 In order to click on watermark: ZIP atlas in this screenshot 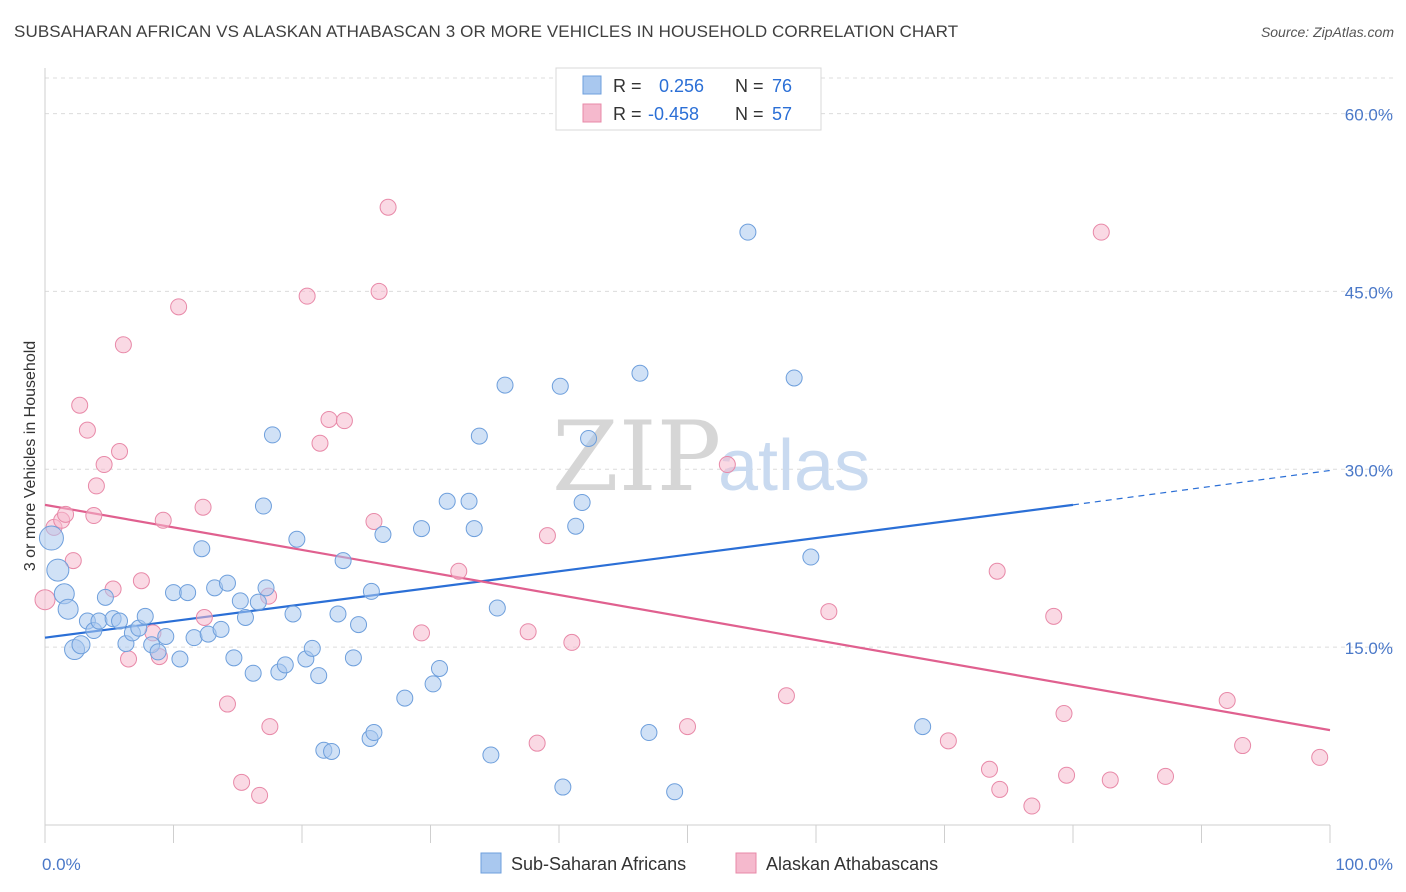, I will do `click(711, 457)`.